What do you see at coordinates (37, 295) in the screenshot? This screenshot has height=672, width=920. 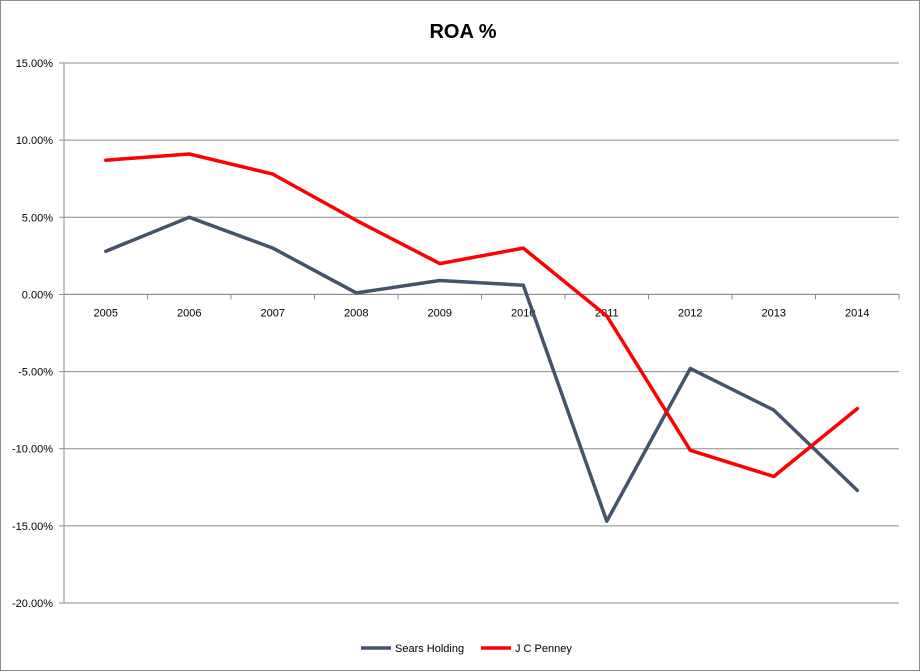 I see `y-tick-label: 0.00%` at bounding box center [37, 295].